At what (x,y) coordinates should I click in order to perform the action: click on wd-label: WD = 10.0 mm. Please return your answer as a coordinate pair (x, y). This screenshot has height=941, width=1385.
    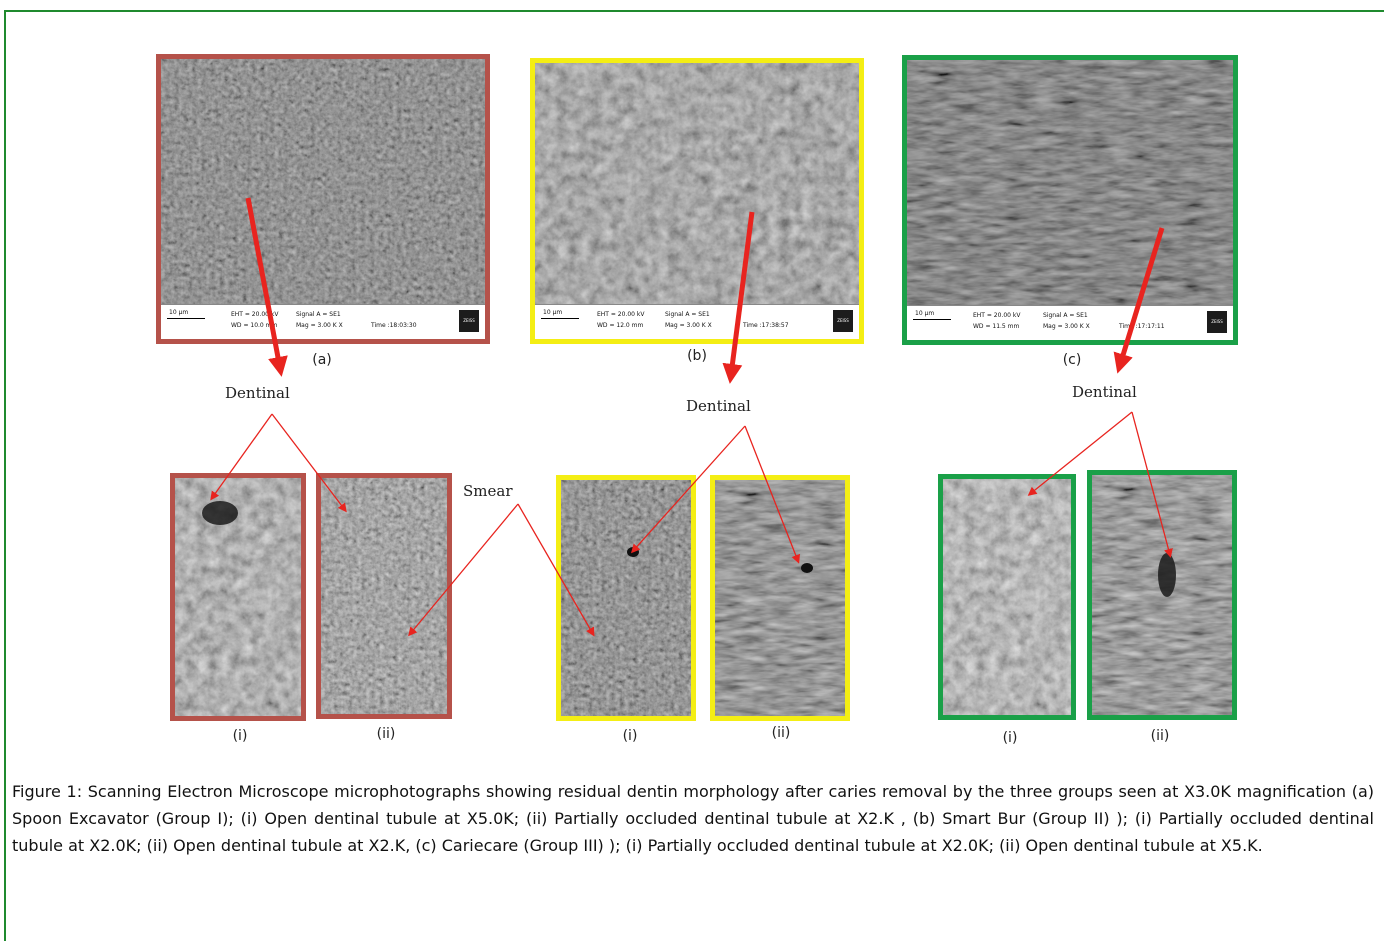
    Looking at the image, I should click on (254, 325).